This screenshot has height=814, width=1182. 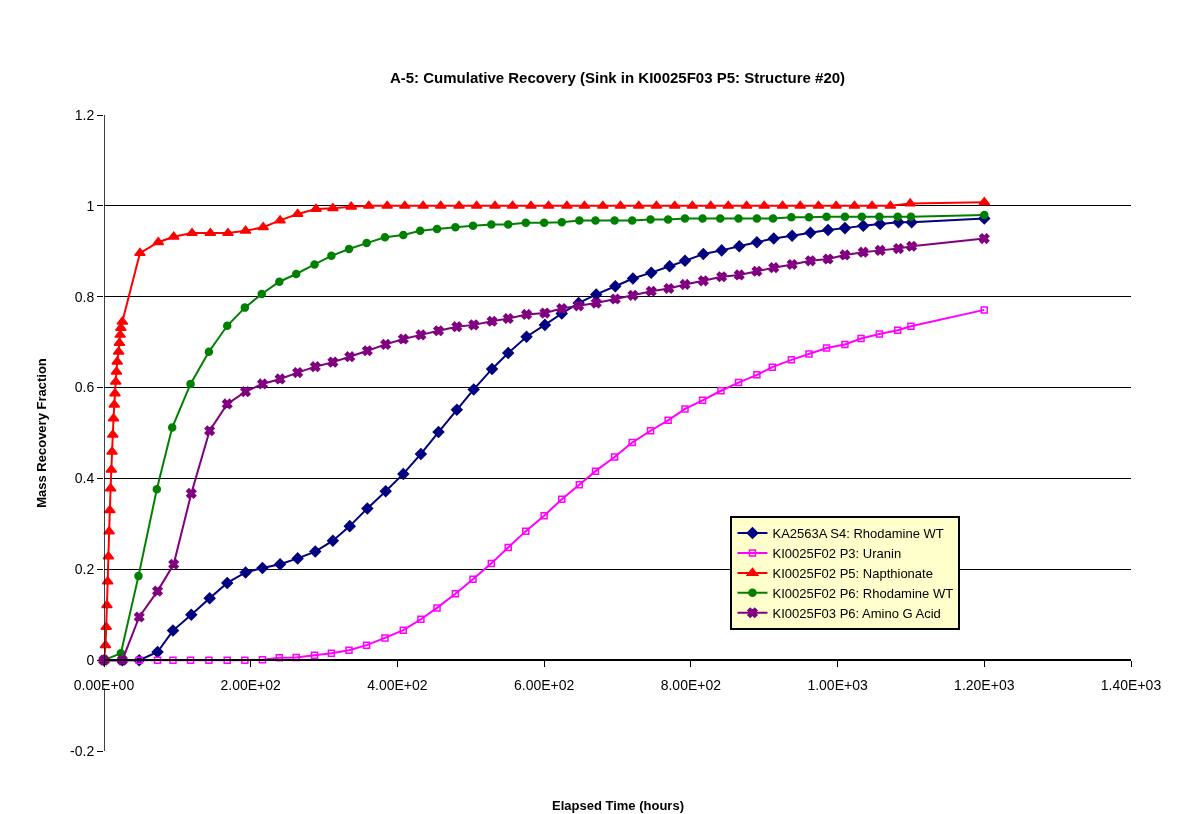 I want to click on y-tick-label: 0.4, so click(x=84, y=478).